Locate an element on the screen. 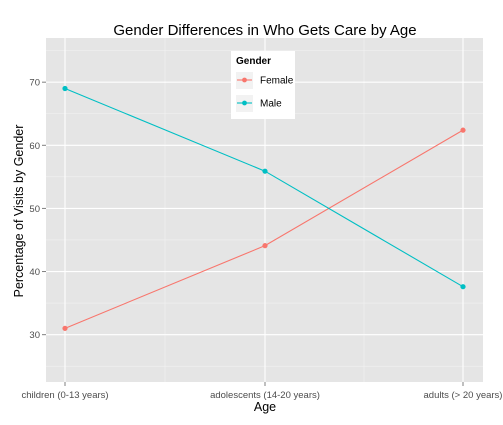 The image size is (503, 425). x-axis-title: Age is located at coordinates (265, 407).